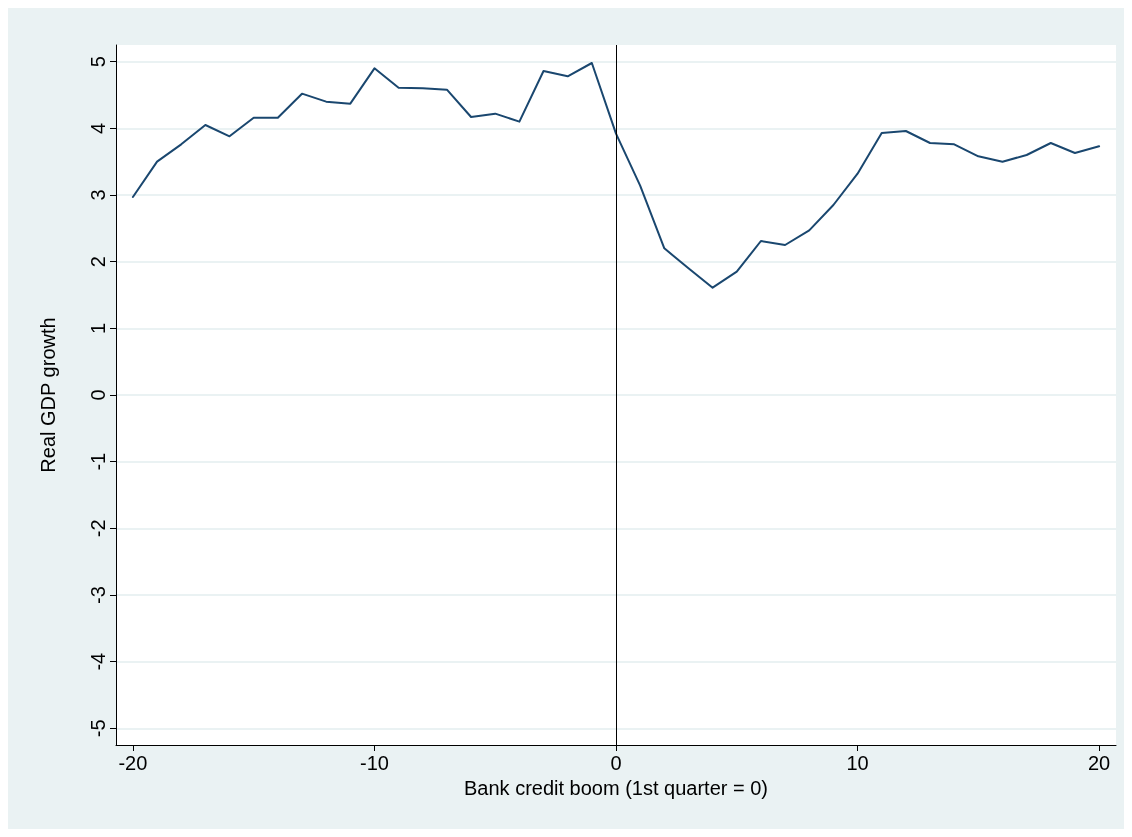 This screenshot has width=1132, height=837. What do you see at coordinates (98, 62) in the screenshot?
I see `y-tick-label: 5` at bounding box center [98, 62].